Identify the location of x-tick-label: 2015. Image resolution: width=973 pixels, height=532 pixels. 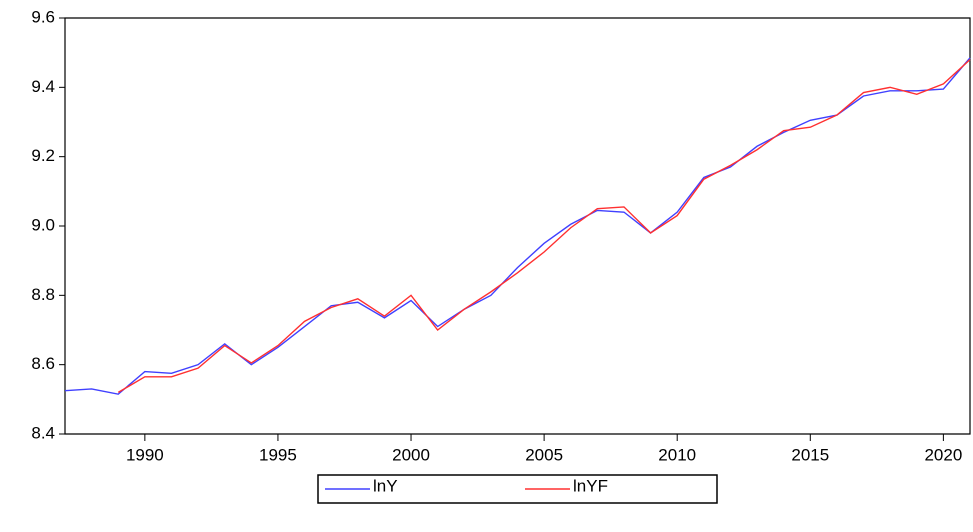
(810, 454).